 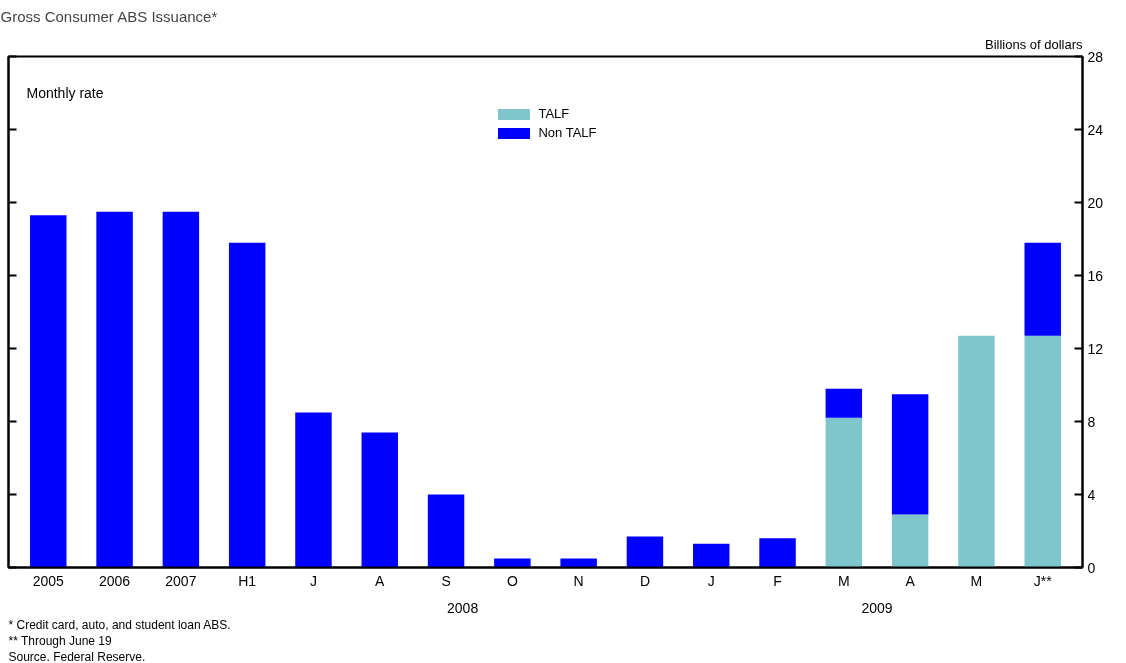 I want to click on x-tick-label: D, so click(x=645, y=580).